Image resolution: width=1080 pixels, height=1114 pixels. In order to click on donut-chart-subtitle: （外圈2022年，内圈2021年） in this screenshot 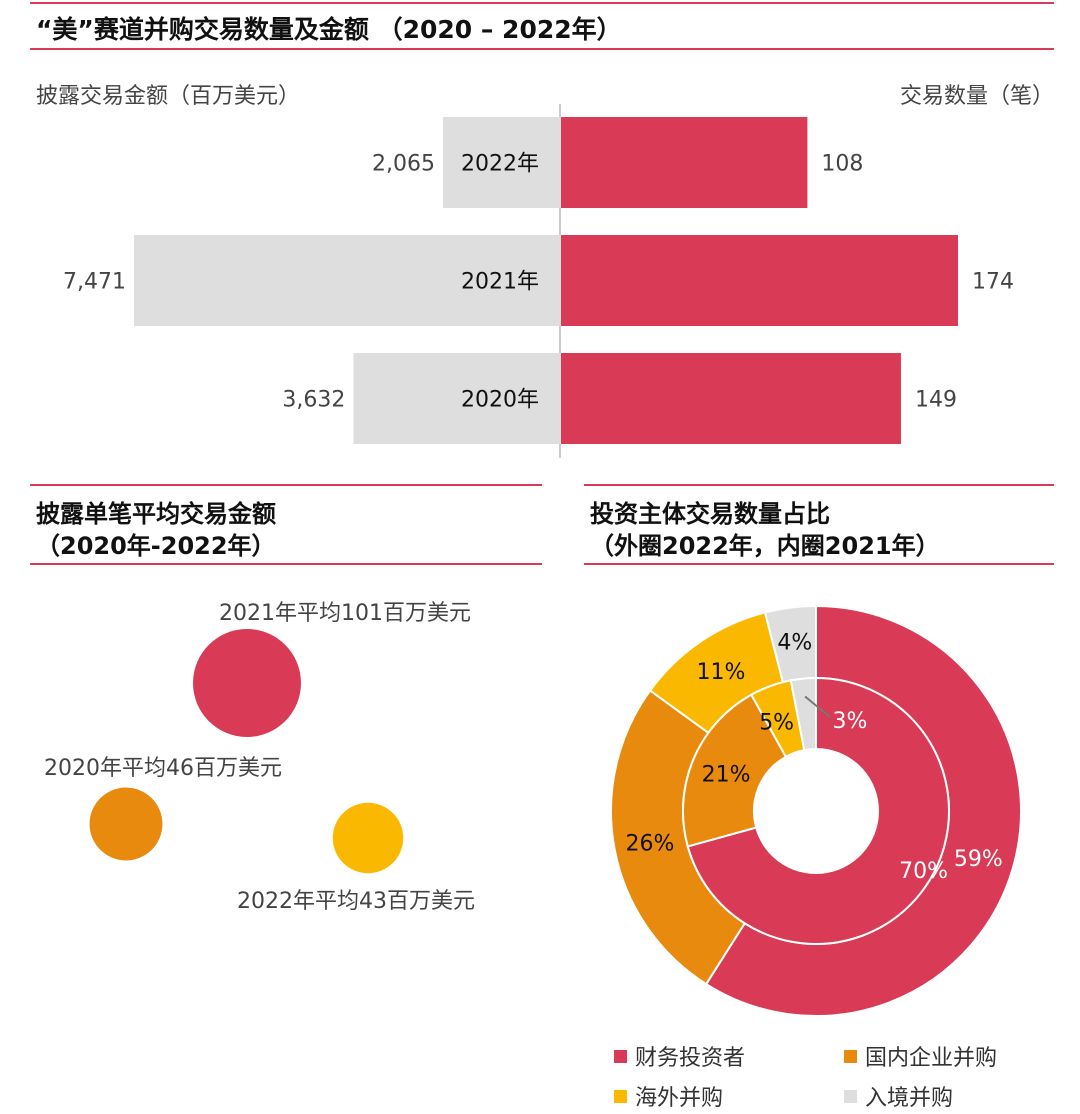, I will do `click(765, 546)`.